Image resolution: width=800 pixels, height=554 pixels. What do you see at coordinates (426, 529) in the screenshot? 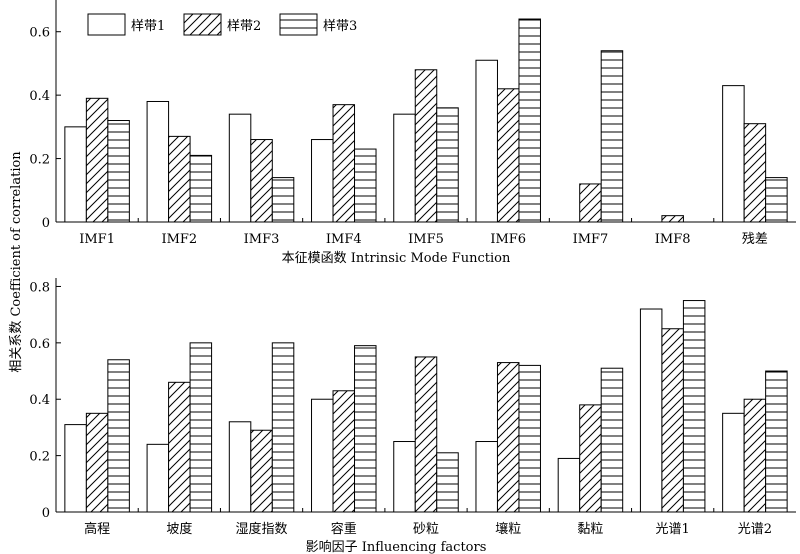
I see `x-tick-label: 砂粒` at bounding box center [426, 529].